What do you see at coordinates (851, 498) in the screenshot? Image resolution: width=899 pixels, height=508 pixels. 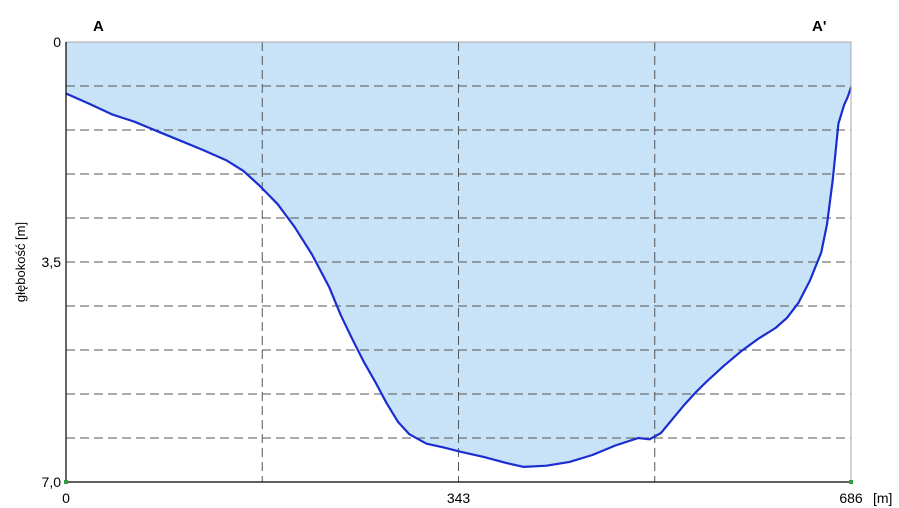 I see `x-tick-label: 686` at bounding box center [851, 498].